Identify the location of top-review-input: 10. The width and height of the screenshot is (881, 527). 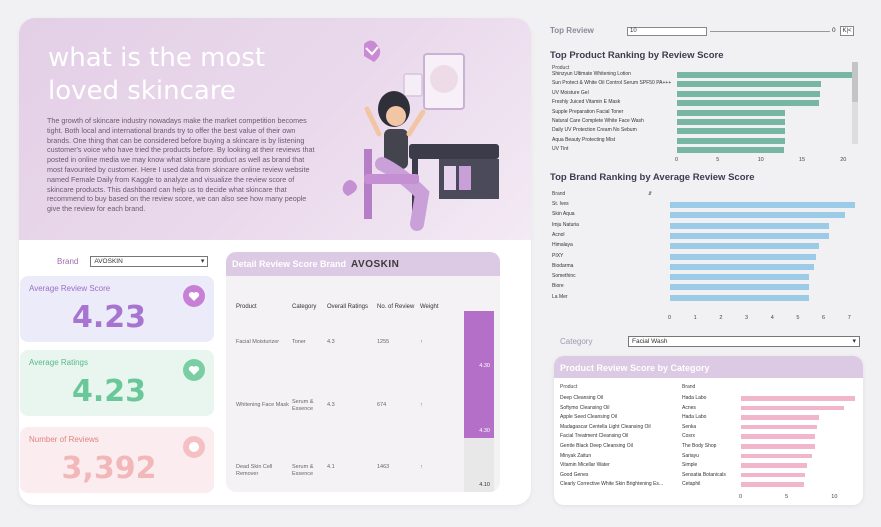
(667, 31).